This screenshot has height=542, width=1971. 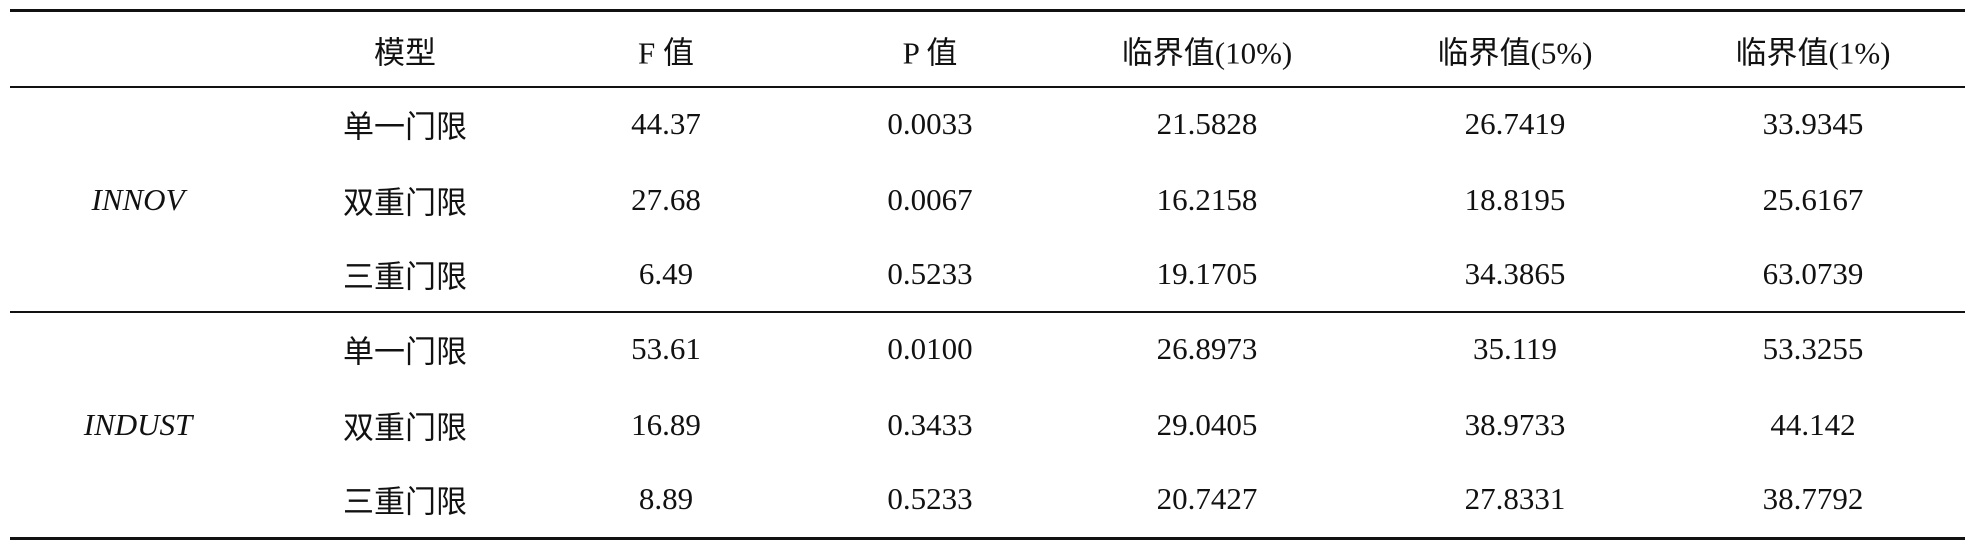 I want to click on group-label: INNOV, so click(x=138, y=199).